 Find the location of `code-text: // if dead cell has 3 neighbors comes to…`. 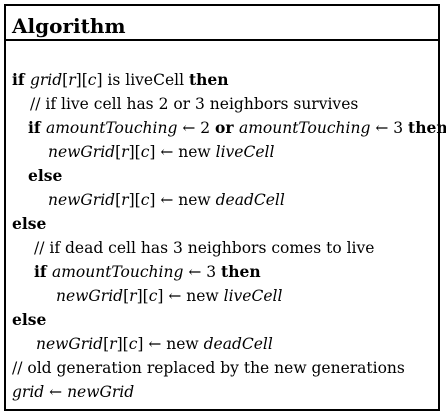

code-text: // if dead cell has 3 neighbors comes to… is located at coordinates (204, 248).